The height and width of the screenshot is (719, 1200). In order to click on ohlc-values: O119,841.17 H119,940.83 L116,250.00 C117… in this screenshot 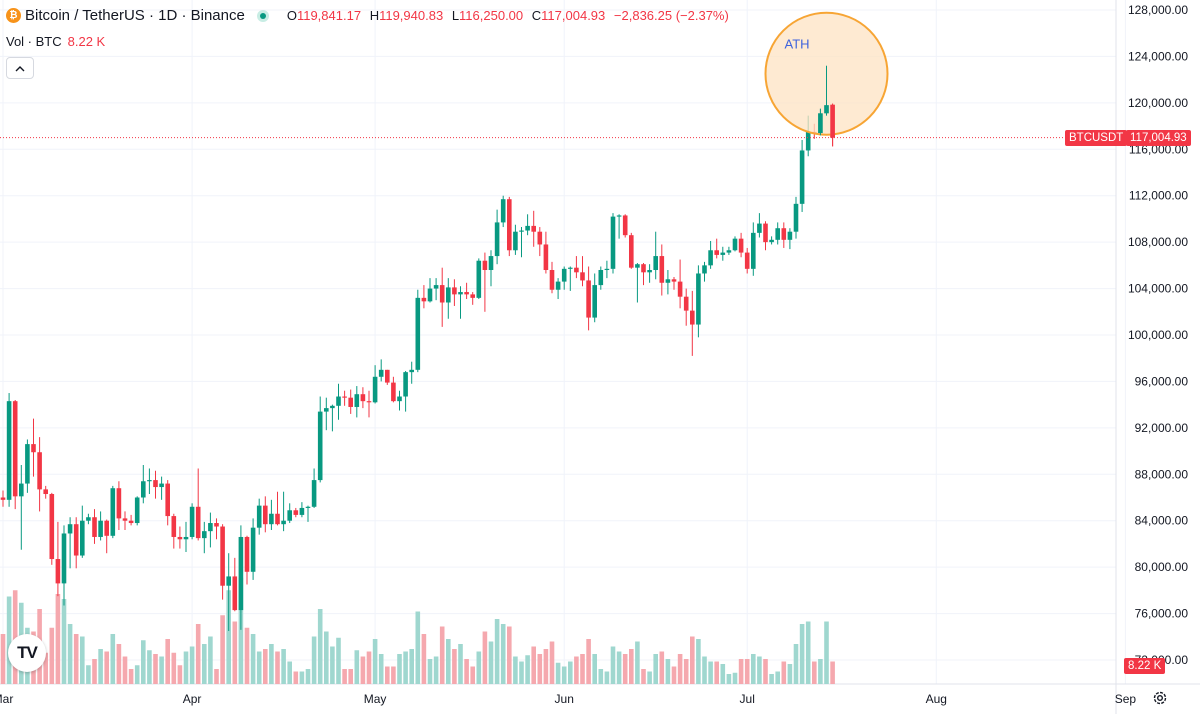, I will do `click(510, 15)`.